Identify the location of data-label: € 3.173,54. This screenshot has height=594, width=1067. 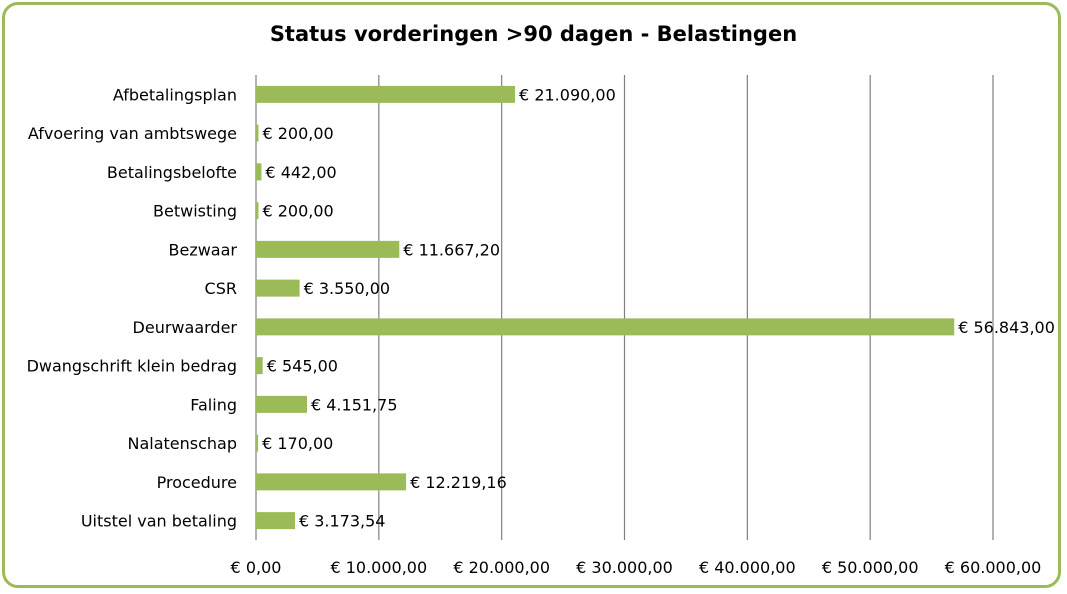
(342, 521).